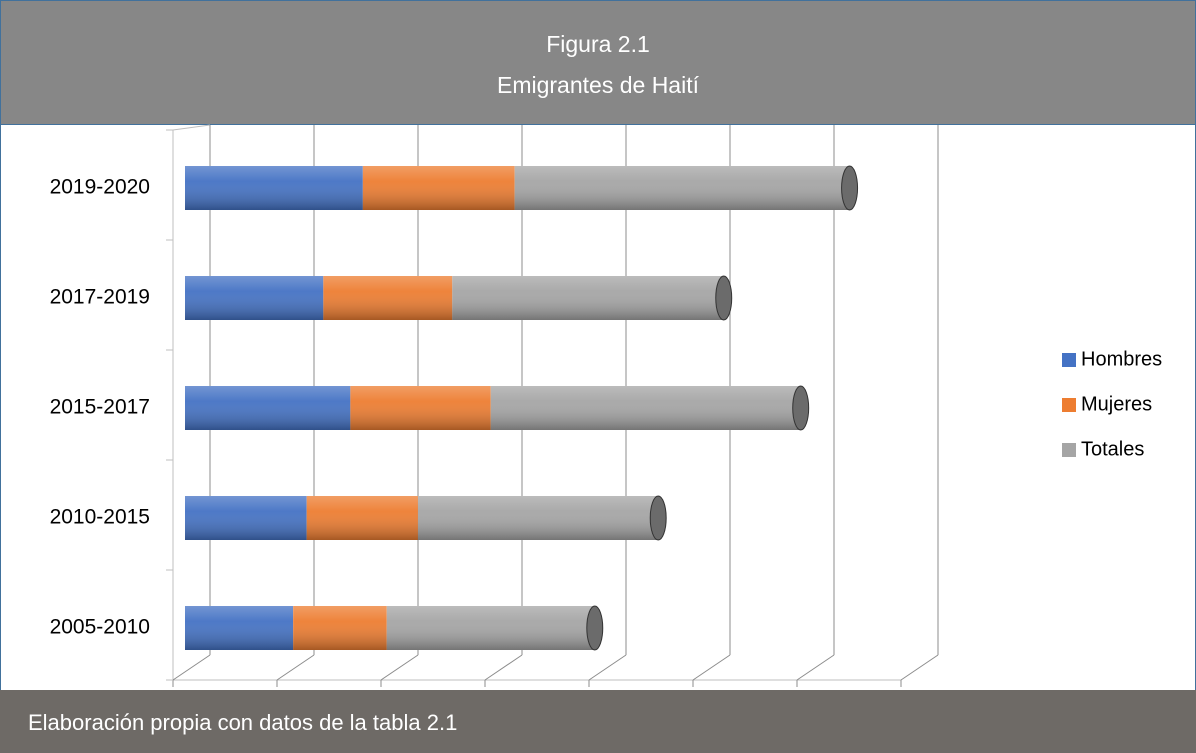 Image resolution: width=1196 pixels, height=753 pixels. What do you see at coordinates (100, 627) in the screenshot?
I see `y-tick-label: 2005-2010` at bounding box center [100, 627].